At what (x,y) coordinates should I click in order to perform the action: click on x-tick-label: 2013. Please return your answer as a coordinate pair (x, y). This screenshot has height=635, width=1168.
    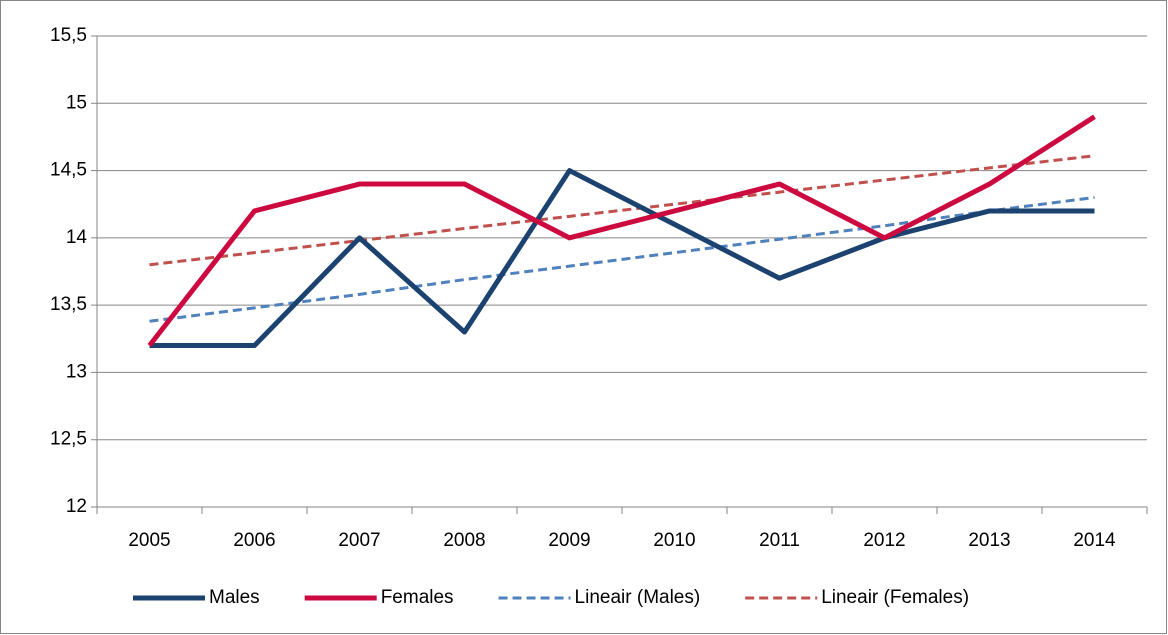
    Looking at the image, I should click on (989, 540).